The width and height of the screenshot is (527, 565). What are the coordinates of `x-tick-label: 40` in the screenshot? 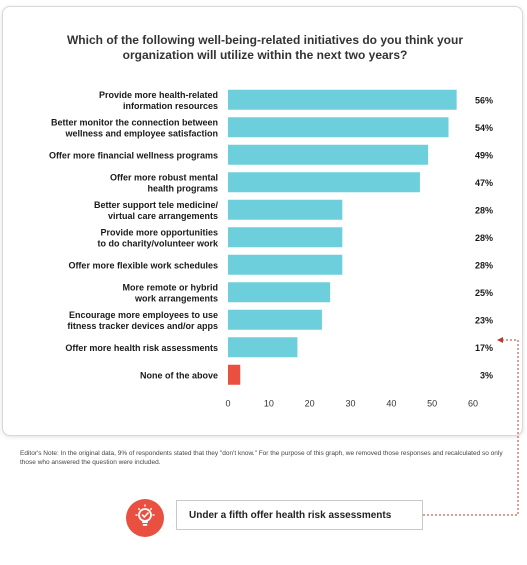 It's located at (391, 404).